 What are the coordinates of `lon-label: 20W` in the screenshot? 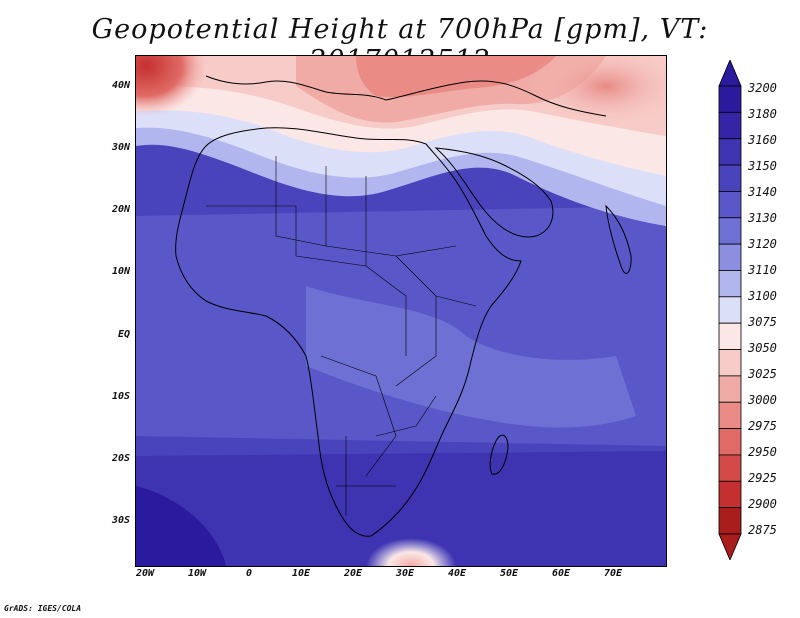 It's located at (145, 573).